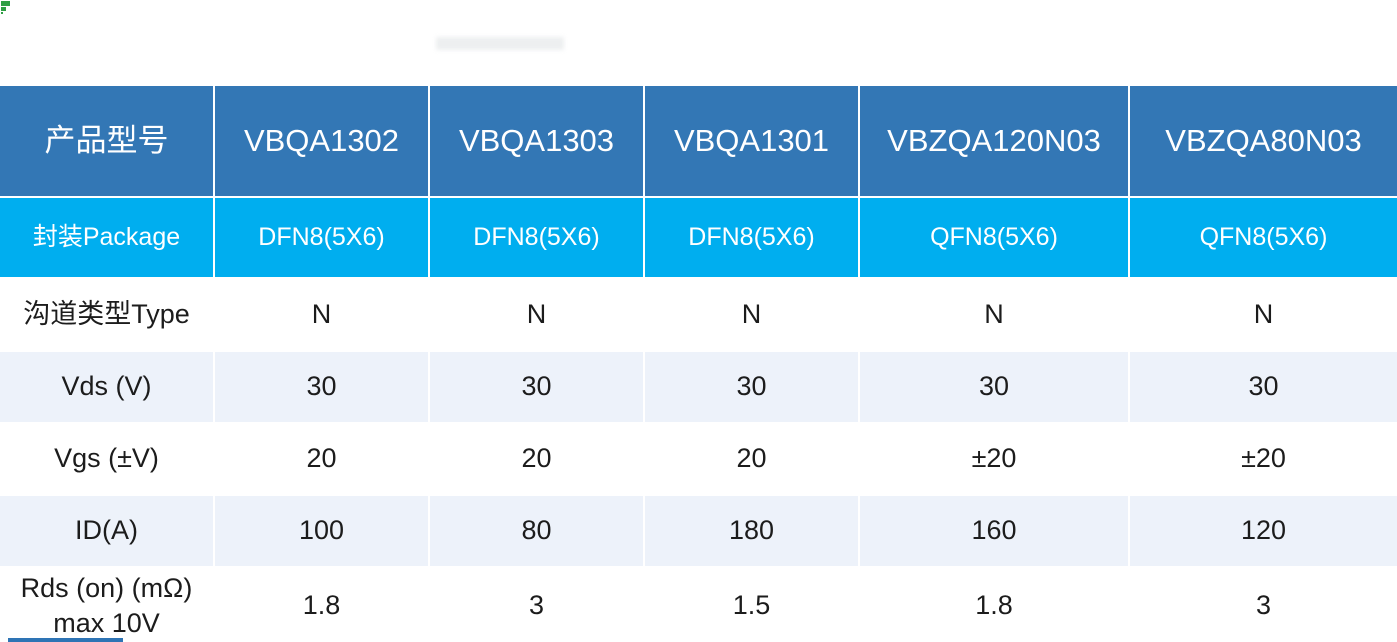 This screenshot has height=642, width=1397. I want to click on cell-id: 180, so click(751, 531).